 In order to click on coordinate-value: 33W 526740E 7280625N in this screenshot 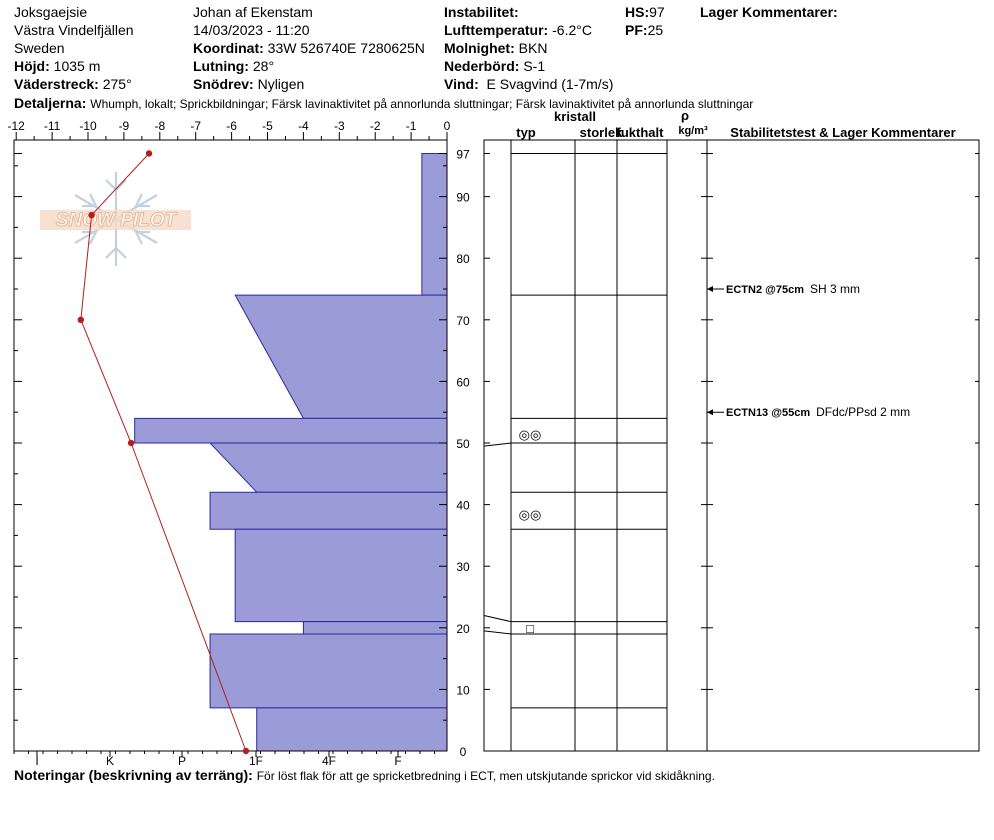, I will do `click(346, 48)`.